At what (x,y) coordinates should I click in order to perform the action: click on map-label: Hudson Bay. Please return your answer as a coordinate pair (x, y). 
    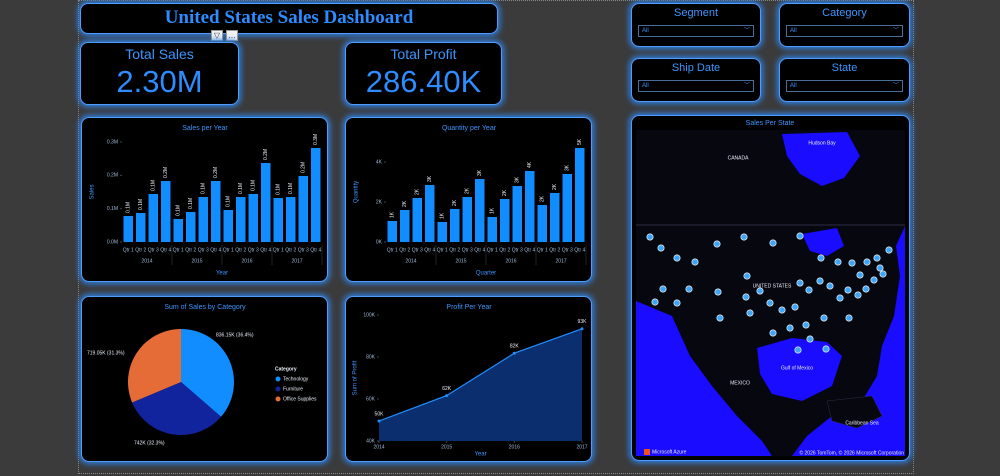
    Looking at the image, I should click on (822, 143).